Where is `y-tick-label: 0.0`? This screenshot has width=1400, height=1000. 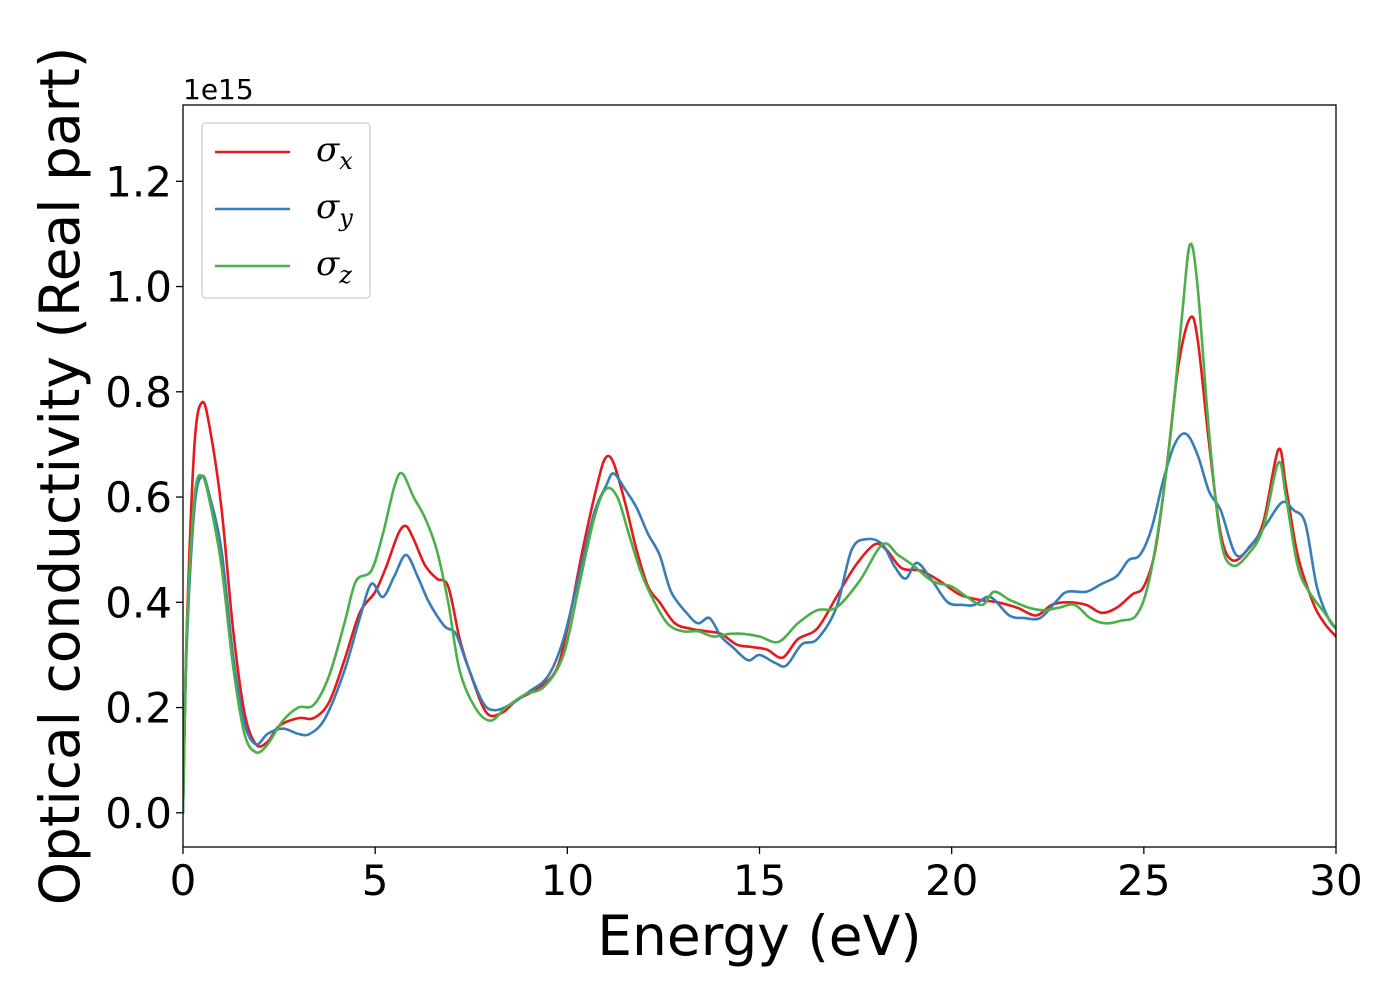 y-tick-label: 0.0 is located at coordinates (138, 813).